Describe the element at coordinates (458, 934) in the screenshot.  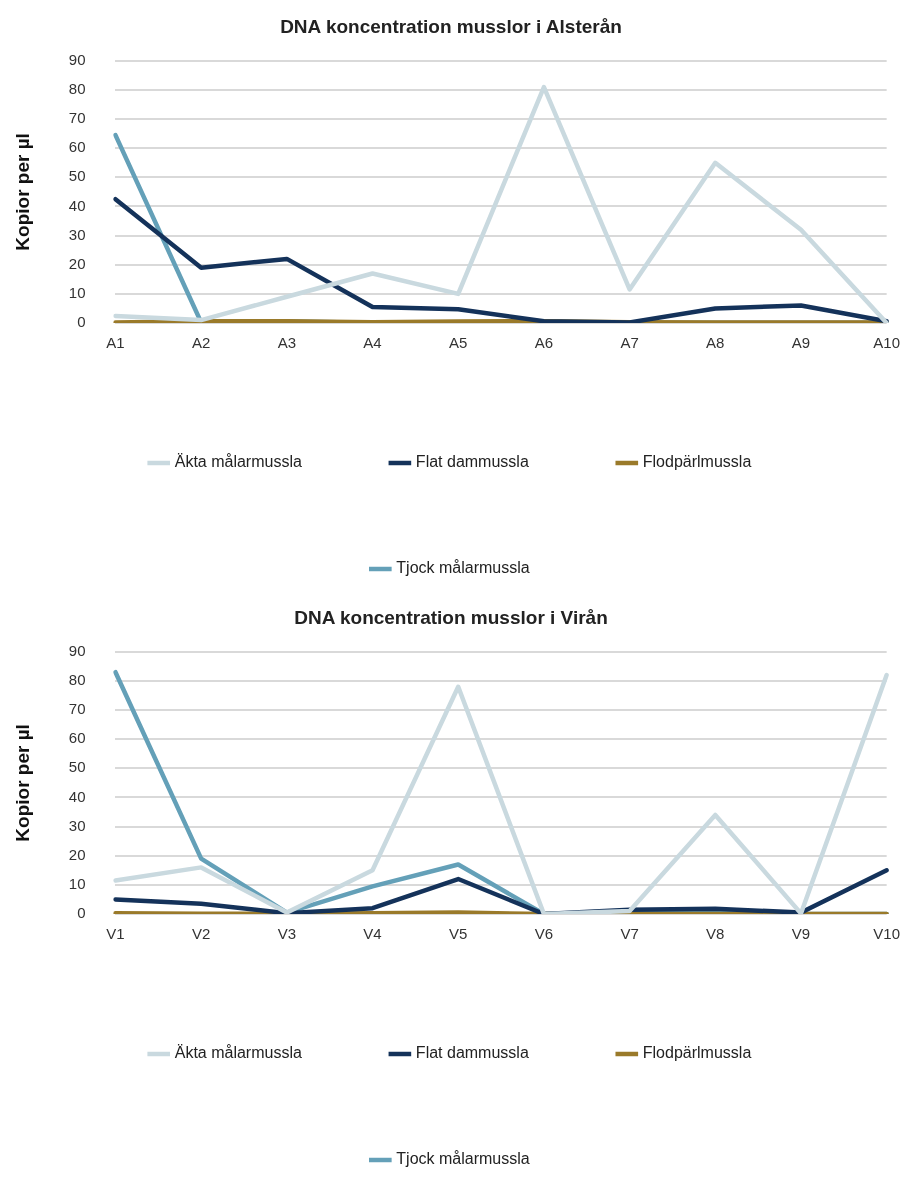
I see `x-tick-label: V5` at that location.